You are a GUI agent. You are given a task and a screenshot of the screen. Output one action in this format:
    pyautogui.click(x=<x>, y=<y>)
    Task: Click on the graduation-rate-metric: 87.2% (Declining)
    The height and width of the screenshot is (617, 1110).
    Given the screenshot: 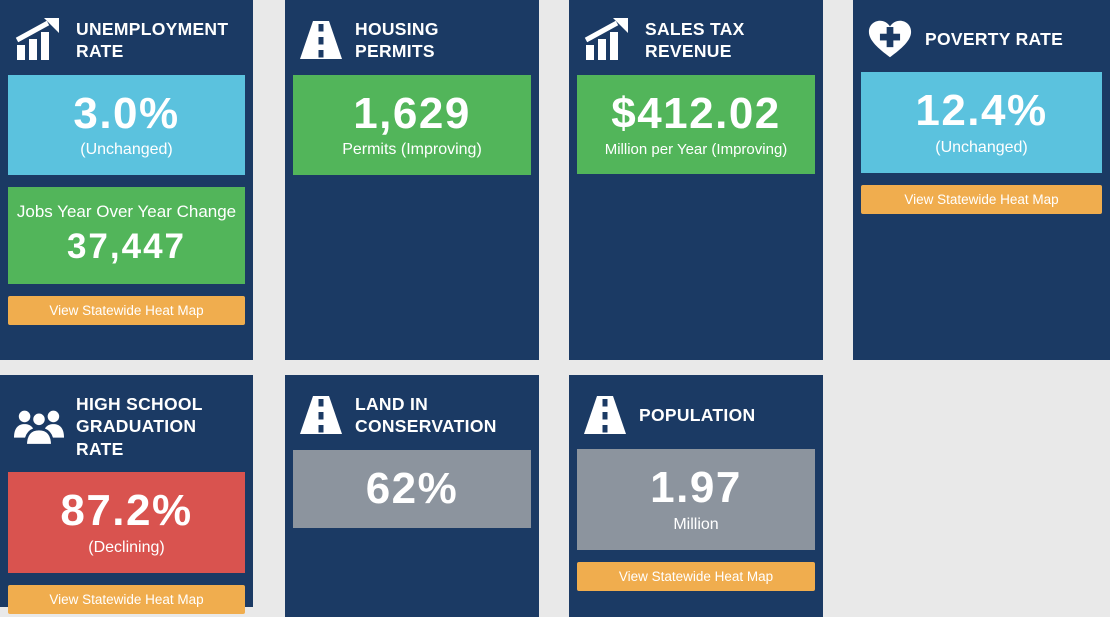 What is the action you would take?
    pyautogui.click(x=126, y=522)
    